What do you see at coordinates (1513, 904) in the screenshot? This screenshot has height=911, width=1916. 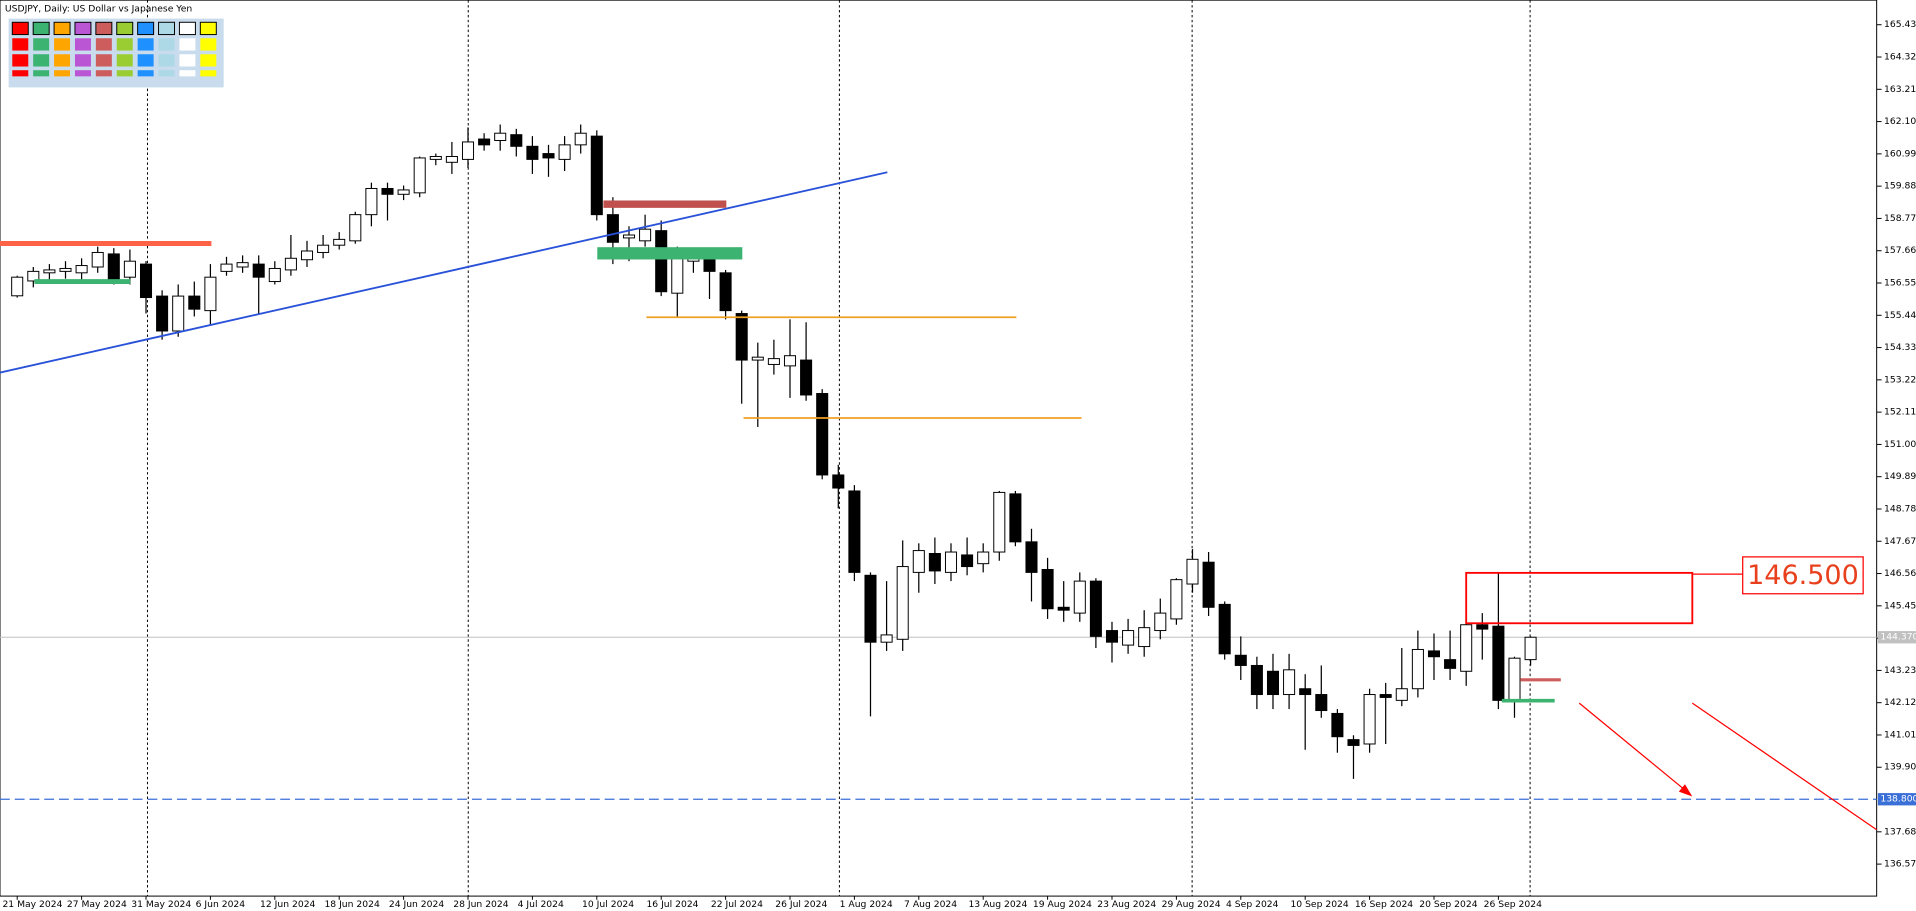 I see `x-tick-label: 26 Sep 2024` at bounding box center [1513, 904].